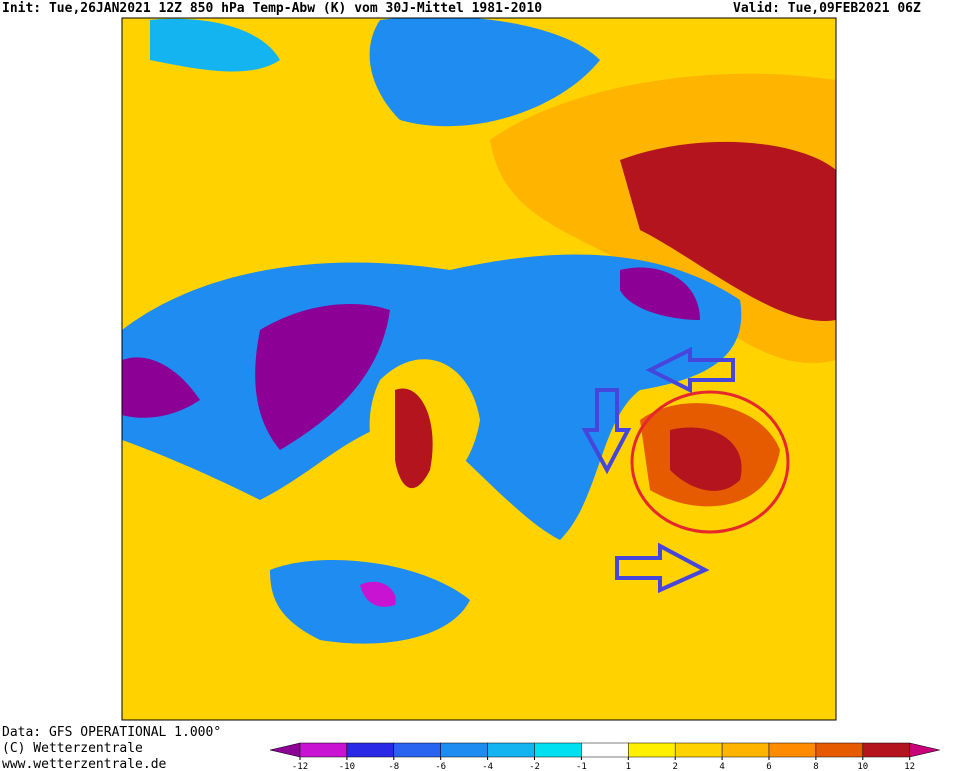 The height and width of the screenshot is (771, 959). I want to click on colorbar: -12 -10 -8 -6 -4 -2 -1 1 2 4 6 8 10 12, so click(604, 756).